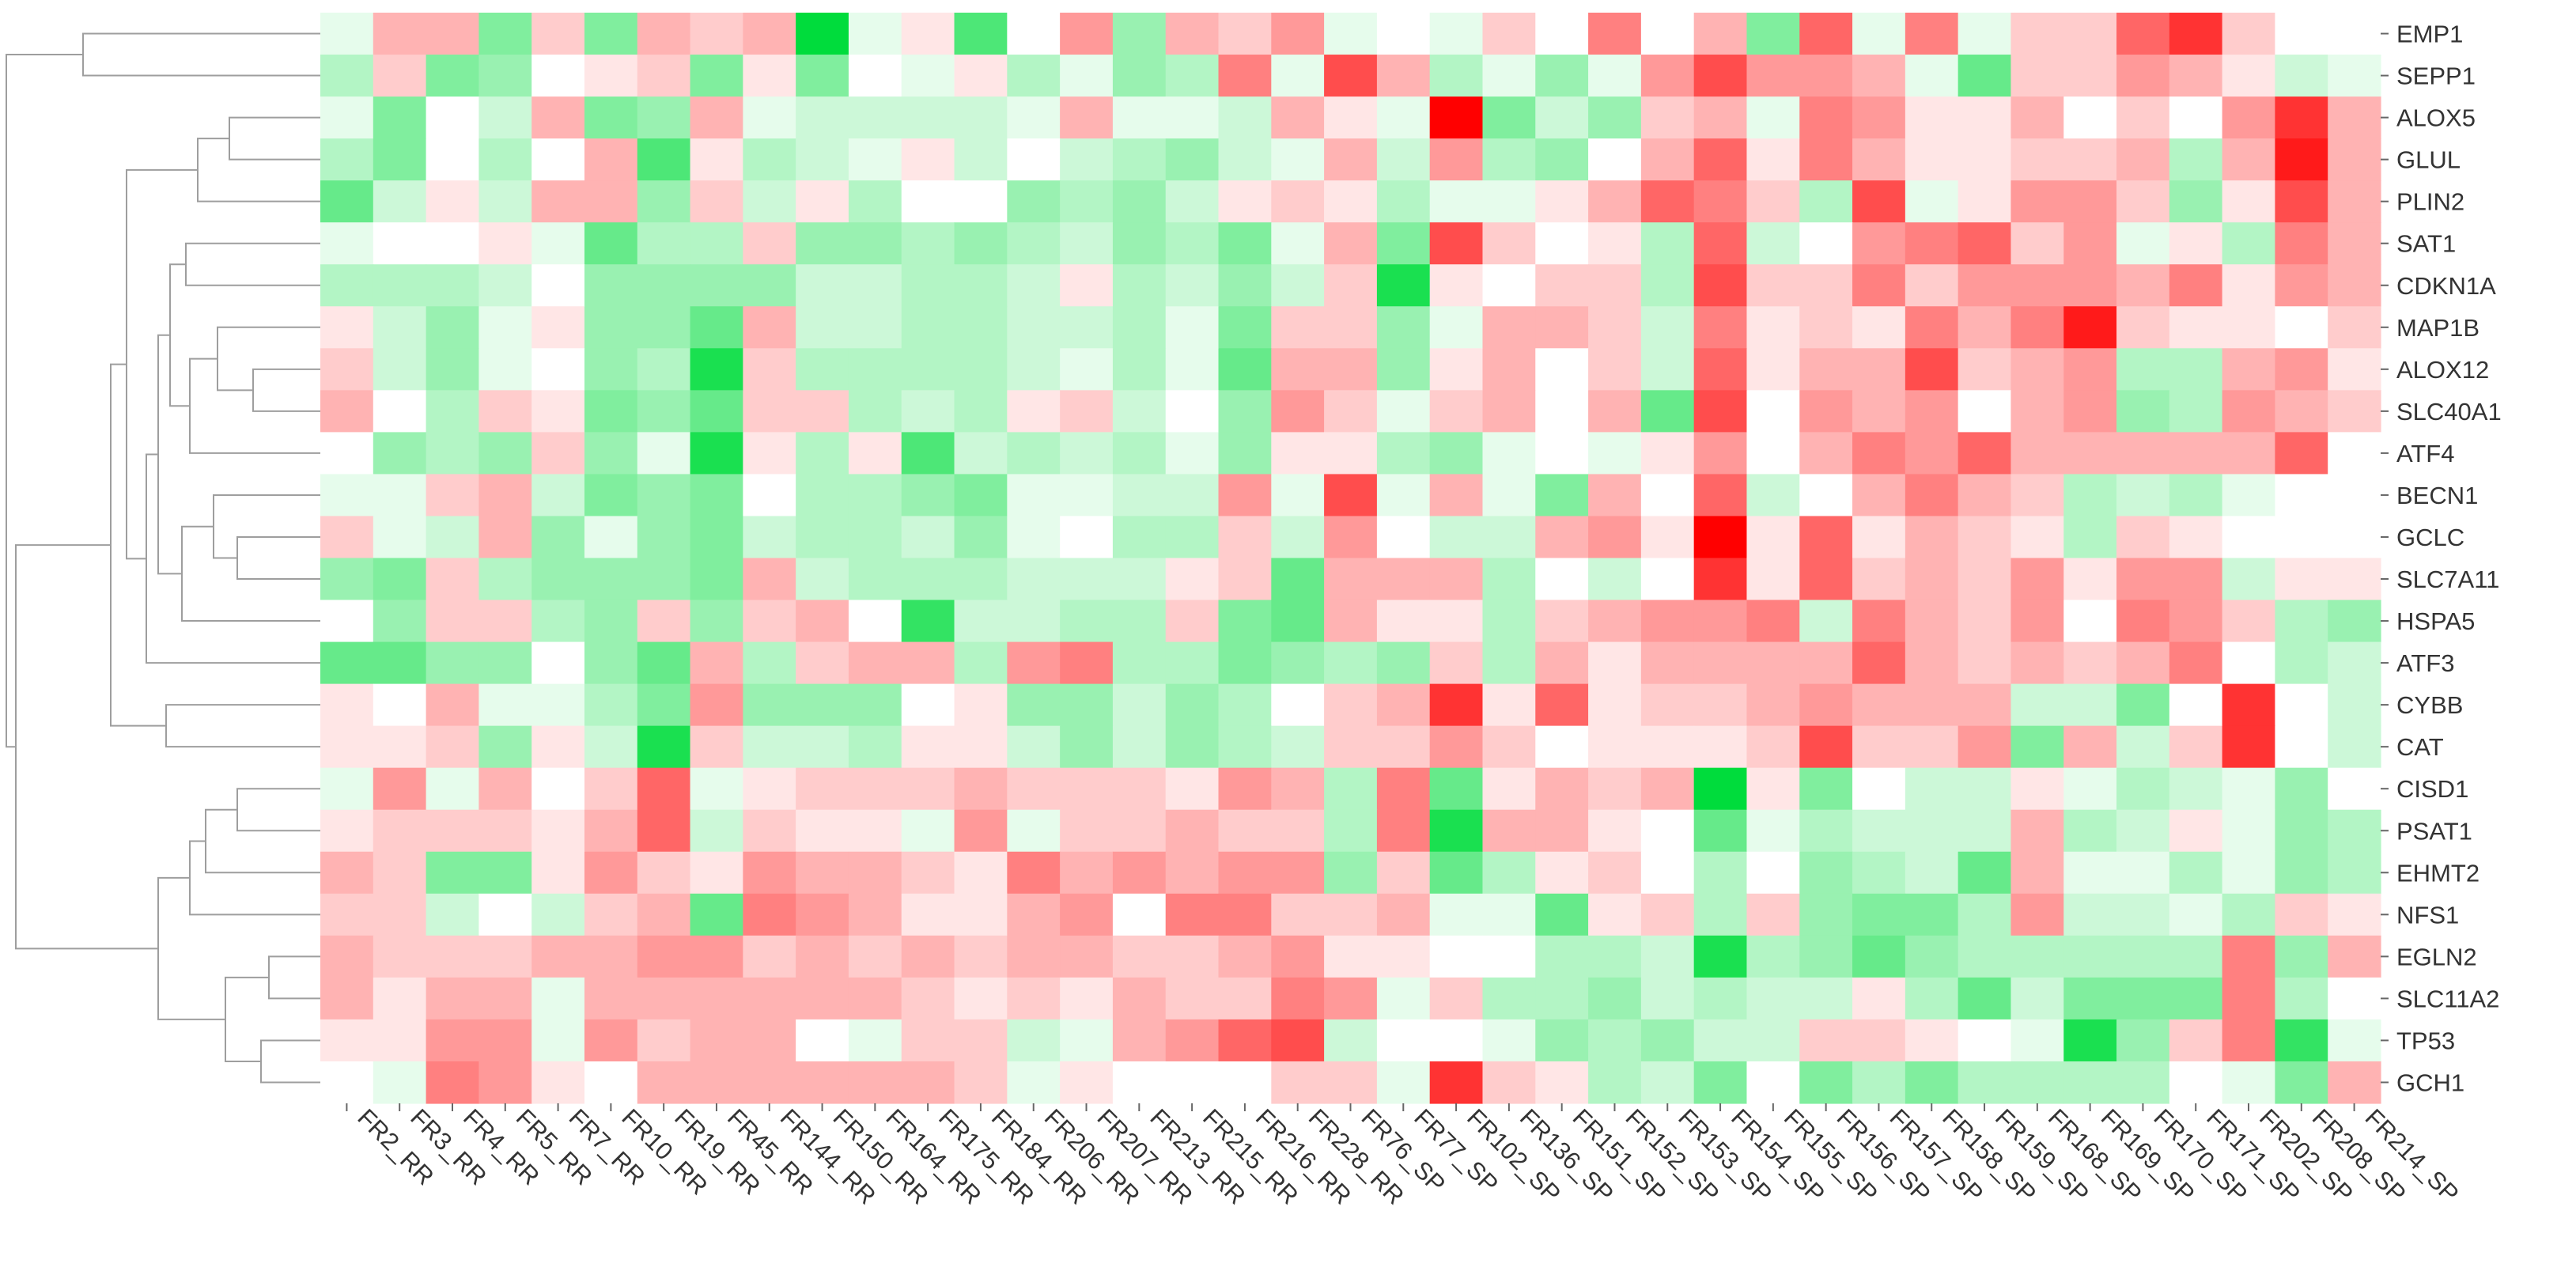 The width and height of the screenshot is (2576, 1271). Describe the element at coordinates (505, 453) in the screenshot. I see `heatmap-cell-ATF4-FR5_RR` at that location.